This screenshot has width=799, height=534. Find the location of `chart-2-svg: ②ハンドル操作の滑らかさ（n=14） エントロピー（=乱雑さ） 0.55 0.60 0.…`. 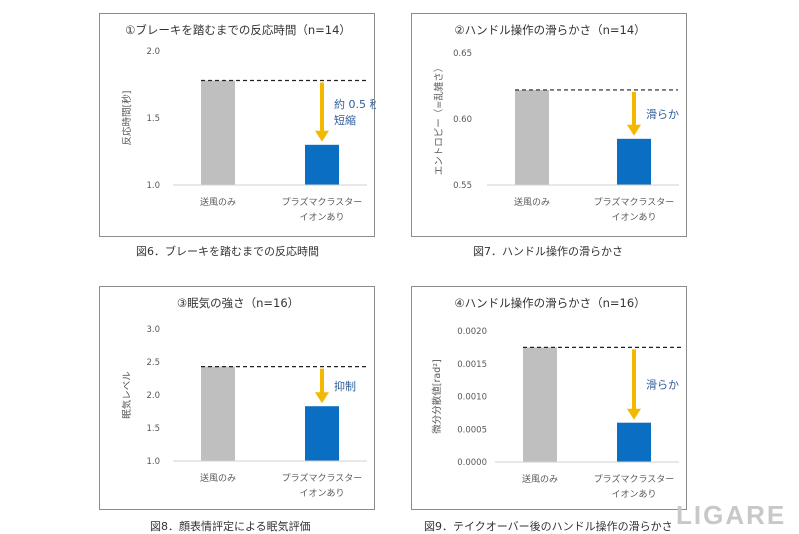

chart-2-svg: ②ハンドル操作の滑らかさ（n=14） エントロピー（=乱雑さ） 0.55 0.60 0.… is located at coordinates (556, 123).